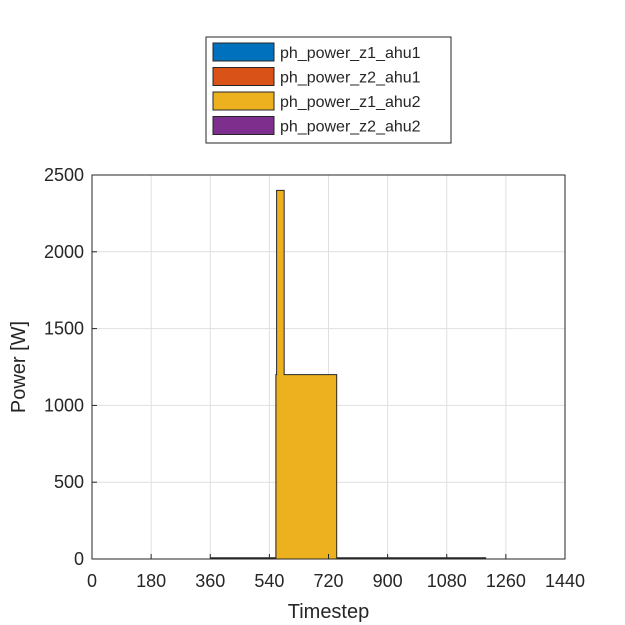  What do you see at coordinates (64, 405) in the screenshot?
I see `y-tick-label-2: 1000` at bounding box center [64, 405].